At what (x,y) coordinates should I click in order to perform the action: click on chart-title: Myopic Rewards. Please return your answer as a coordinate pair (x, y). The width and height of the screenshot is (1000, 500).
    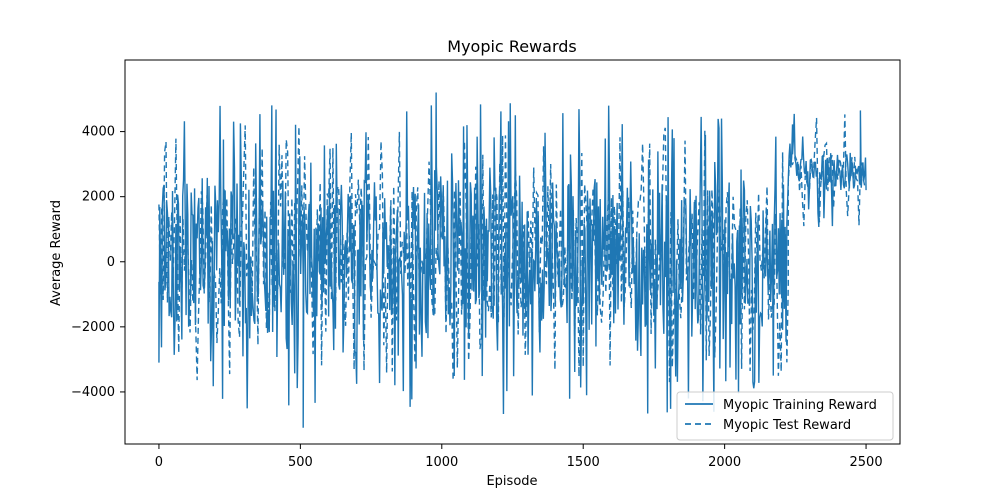
    Looking at the image, I should click on (511, 46).